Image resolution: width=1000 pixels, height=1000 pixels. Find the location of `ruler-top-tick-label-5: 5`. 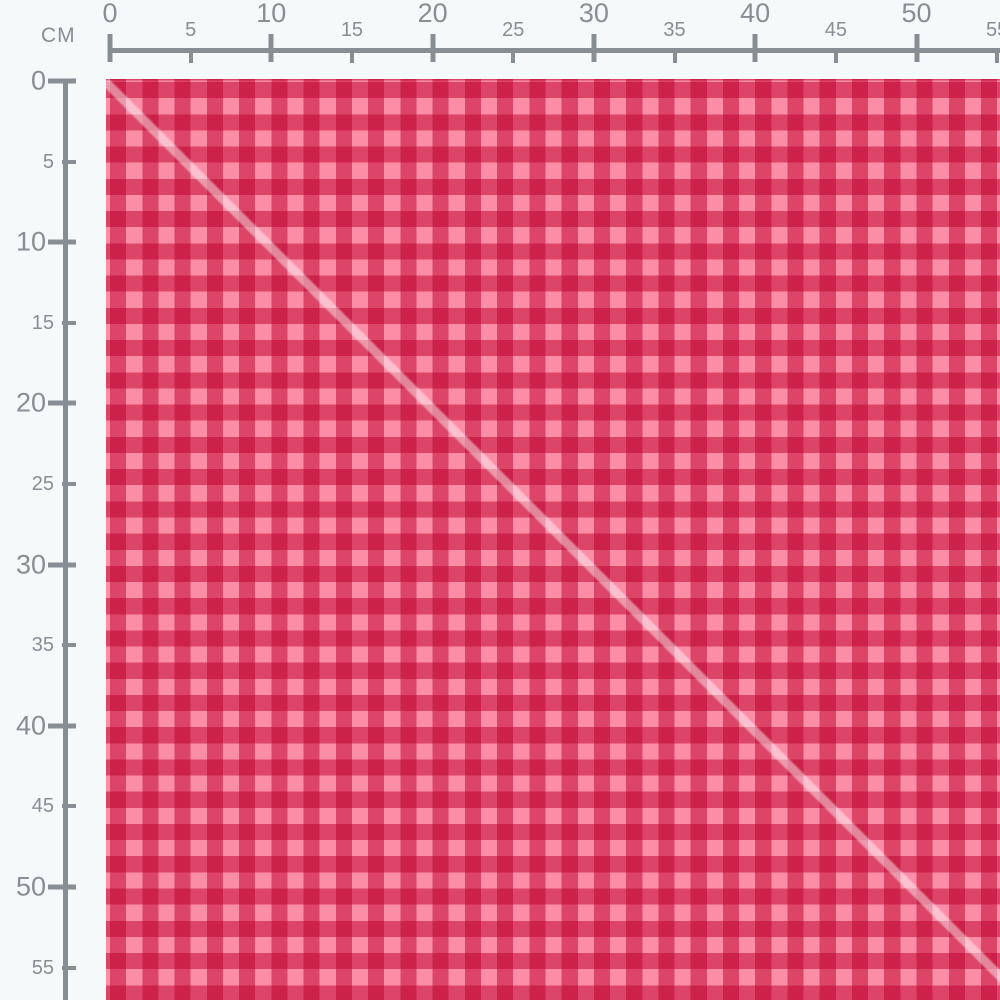

ruler-top-tick-label-5: 5 is located at coordinates (191, 30).